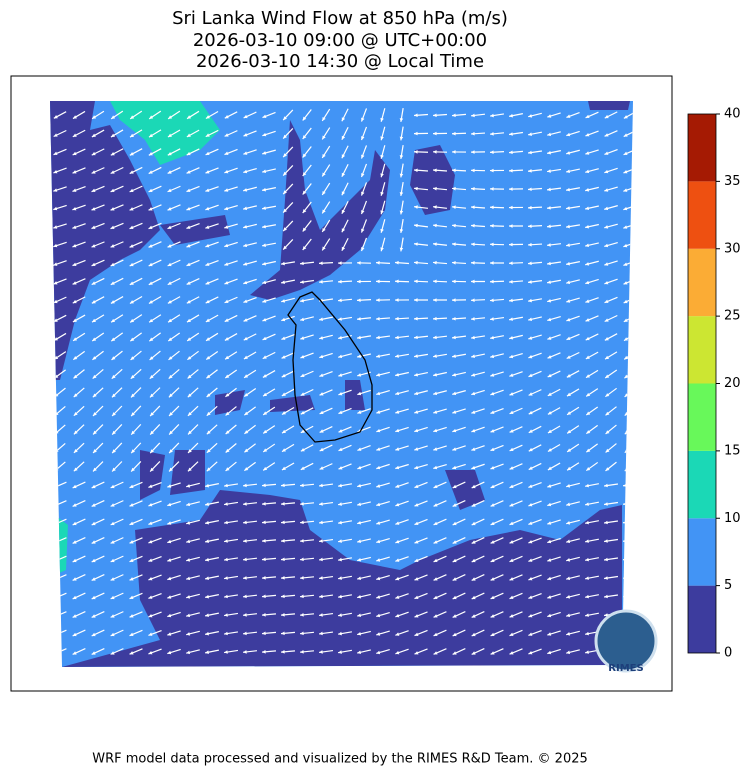 The width and height of the screenshot is (751, 780). I want to click on colorbar-tick-label: 0, so click(728, 653).